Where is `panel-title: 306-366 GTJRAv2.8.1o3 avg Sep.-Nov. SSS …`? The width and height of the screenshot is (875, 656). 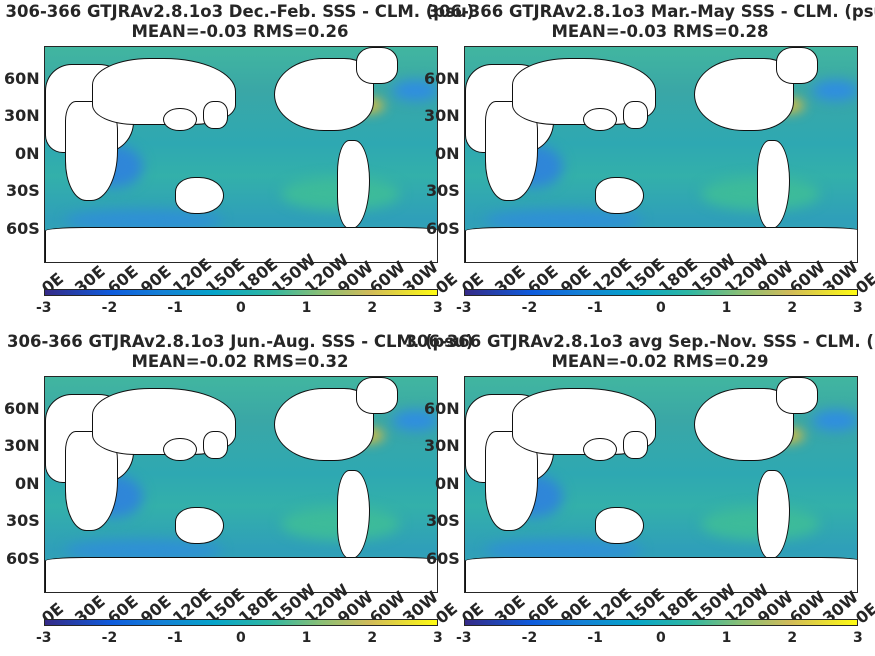
panel-title: 306-366 GTJRAv2.8.1o3 avg Sep.-Nov. SSS … is located at coordinates (640, 341).